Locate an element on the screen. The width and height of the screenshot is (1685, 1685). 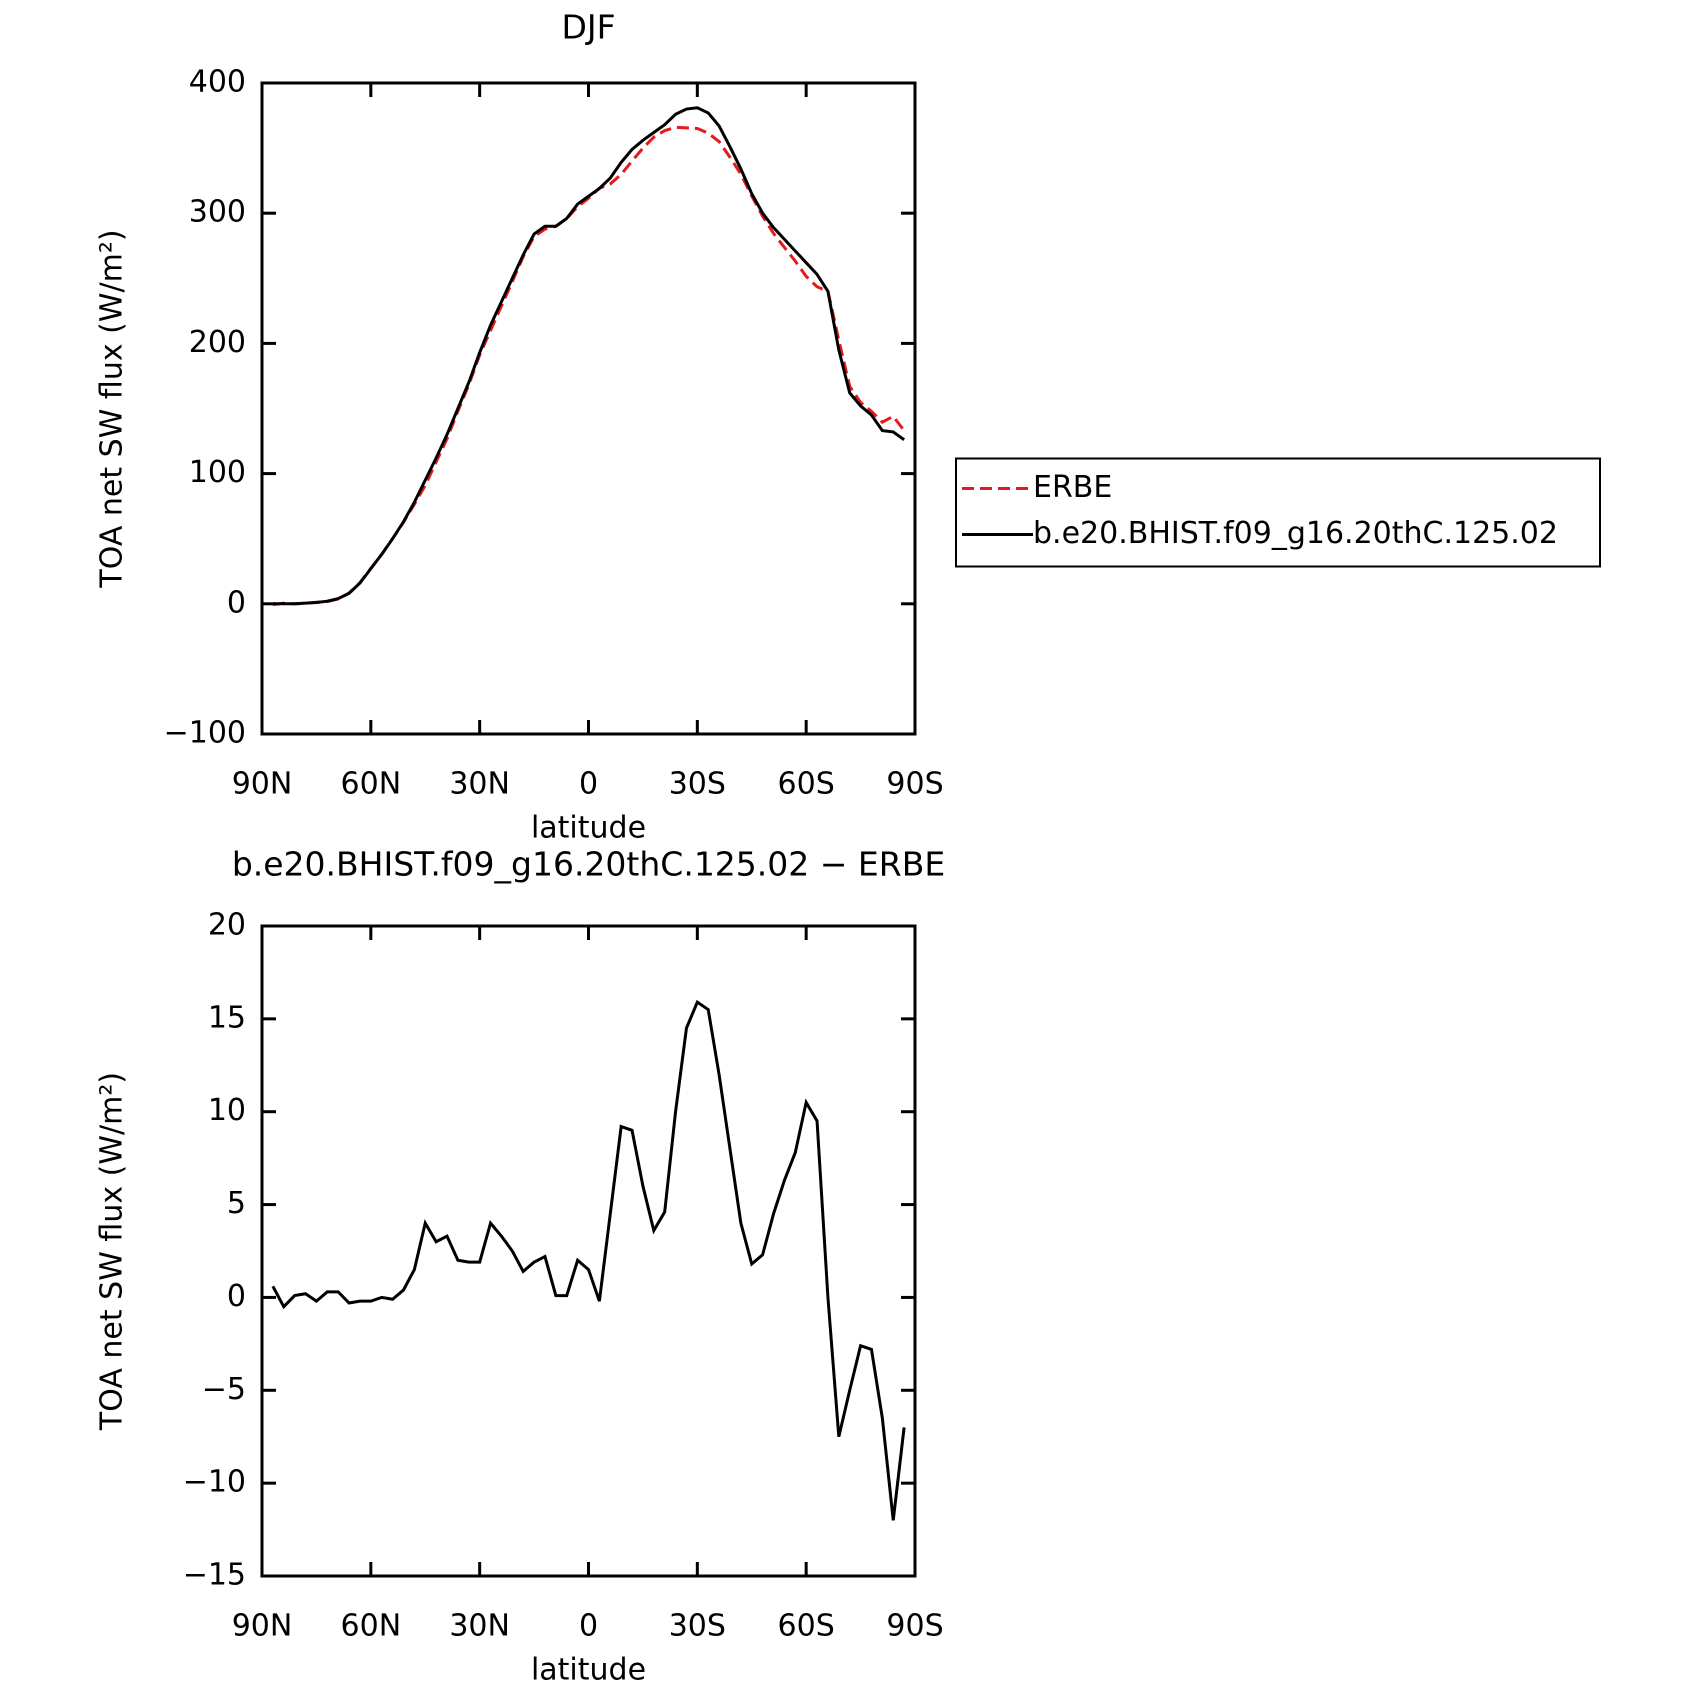
y-tick-label: −5 is located at coordinates (224, 1389).